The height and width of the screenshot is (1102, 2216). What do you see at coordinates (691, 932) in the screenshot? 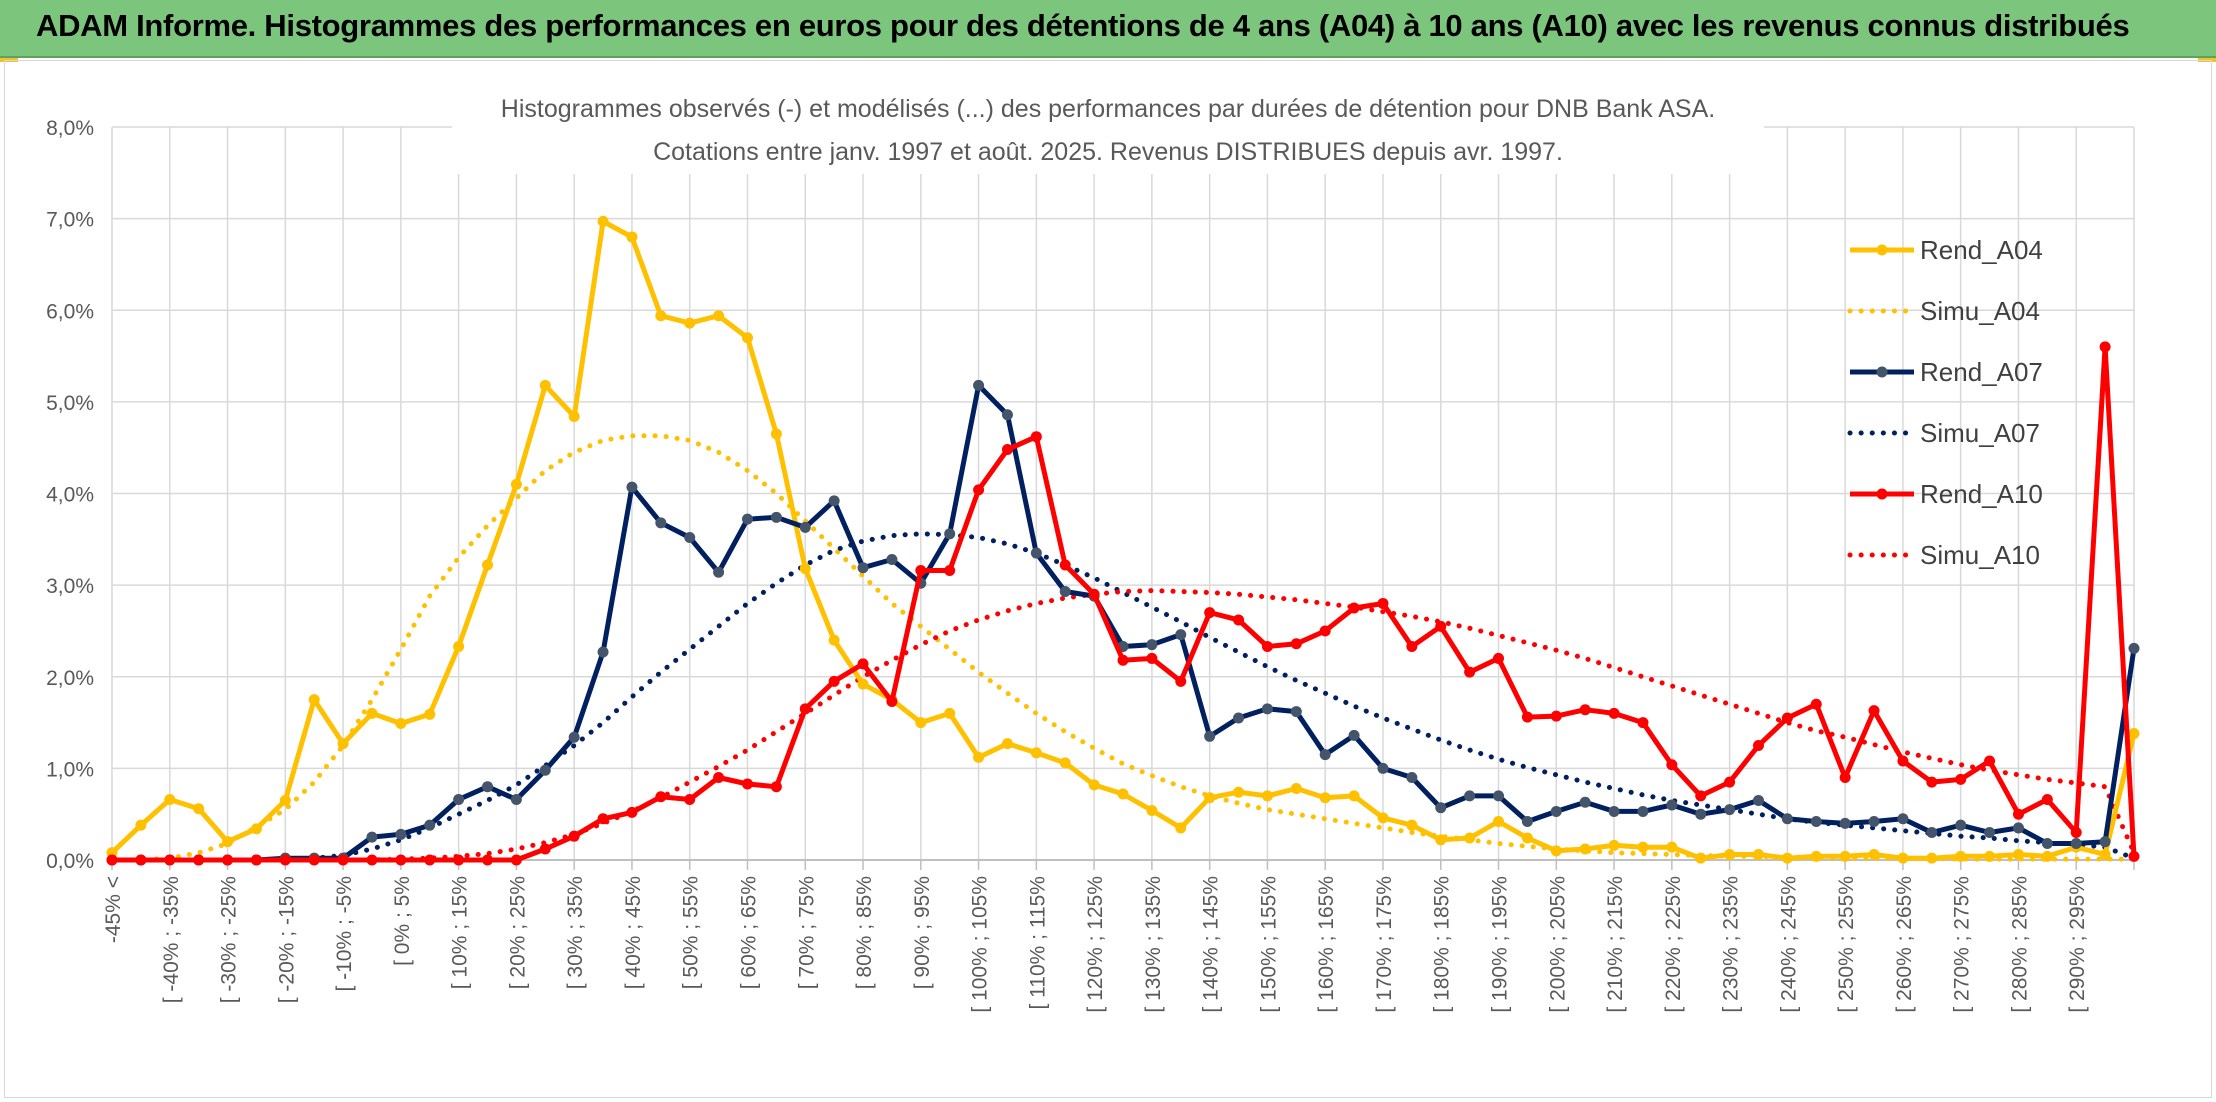
I see `x-tick-label: [ 50% ; 55%` at bounding box center [691, 932].